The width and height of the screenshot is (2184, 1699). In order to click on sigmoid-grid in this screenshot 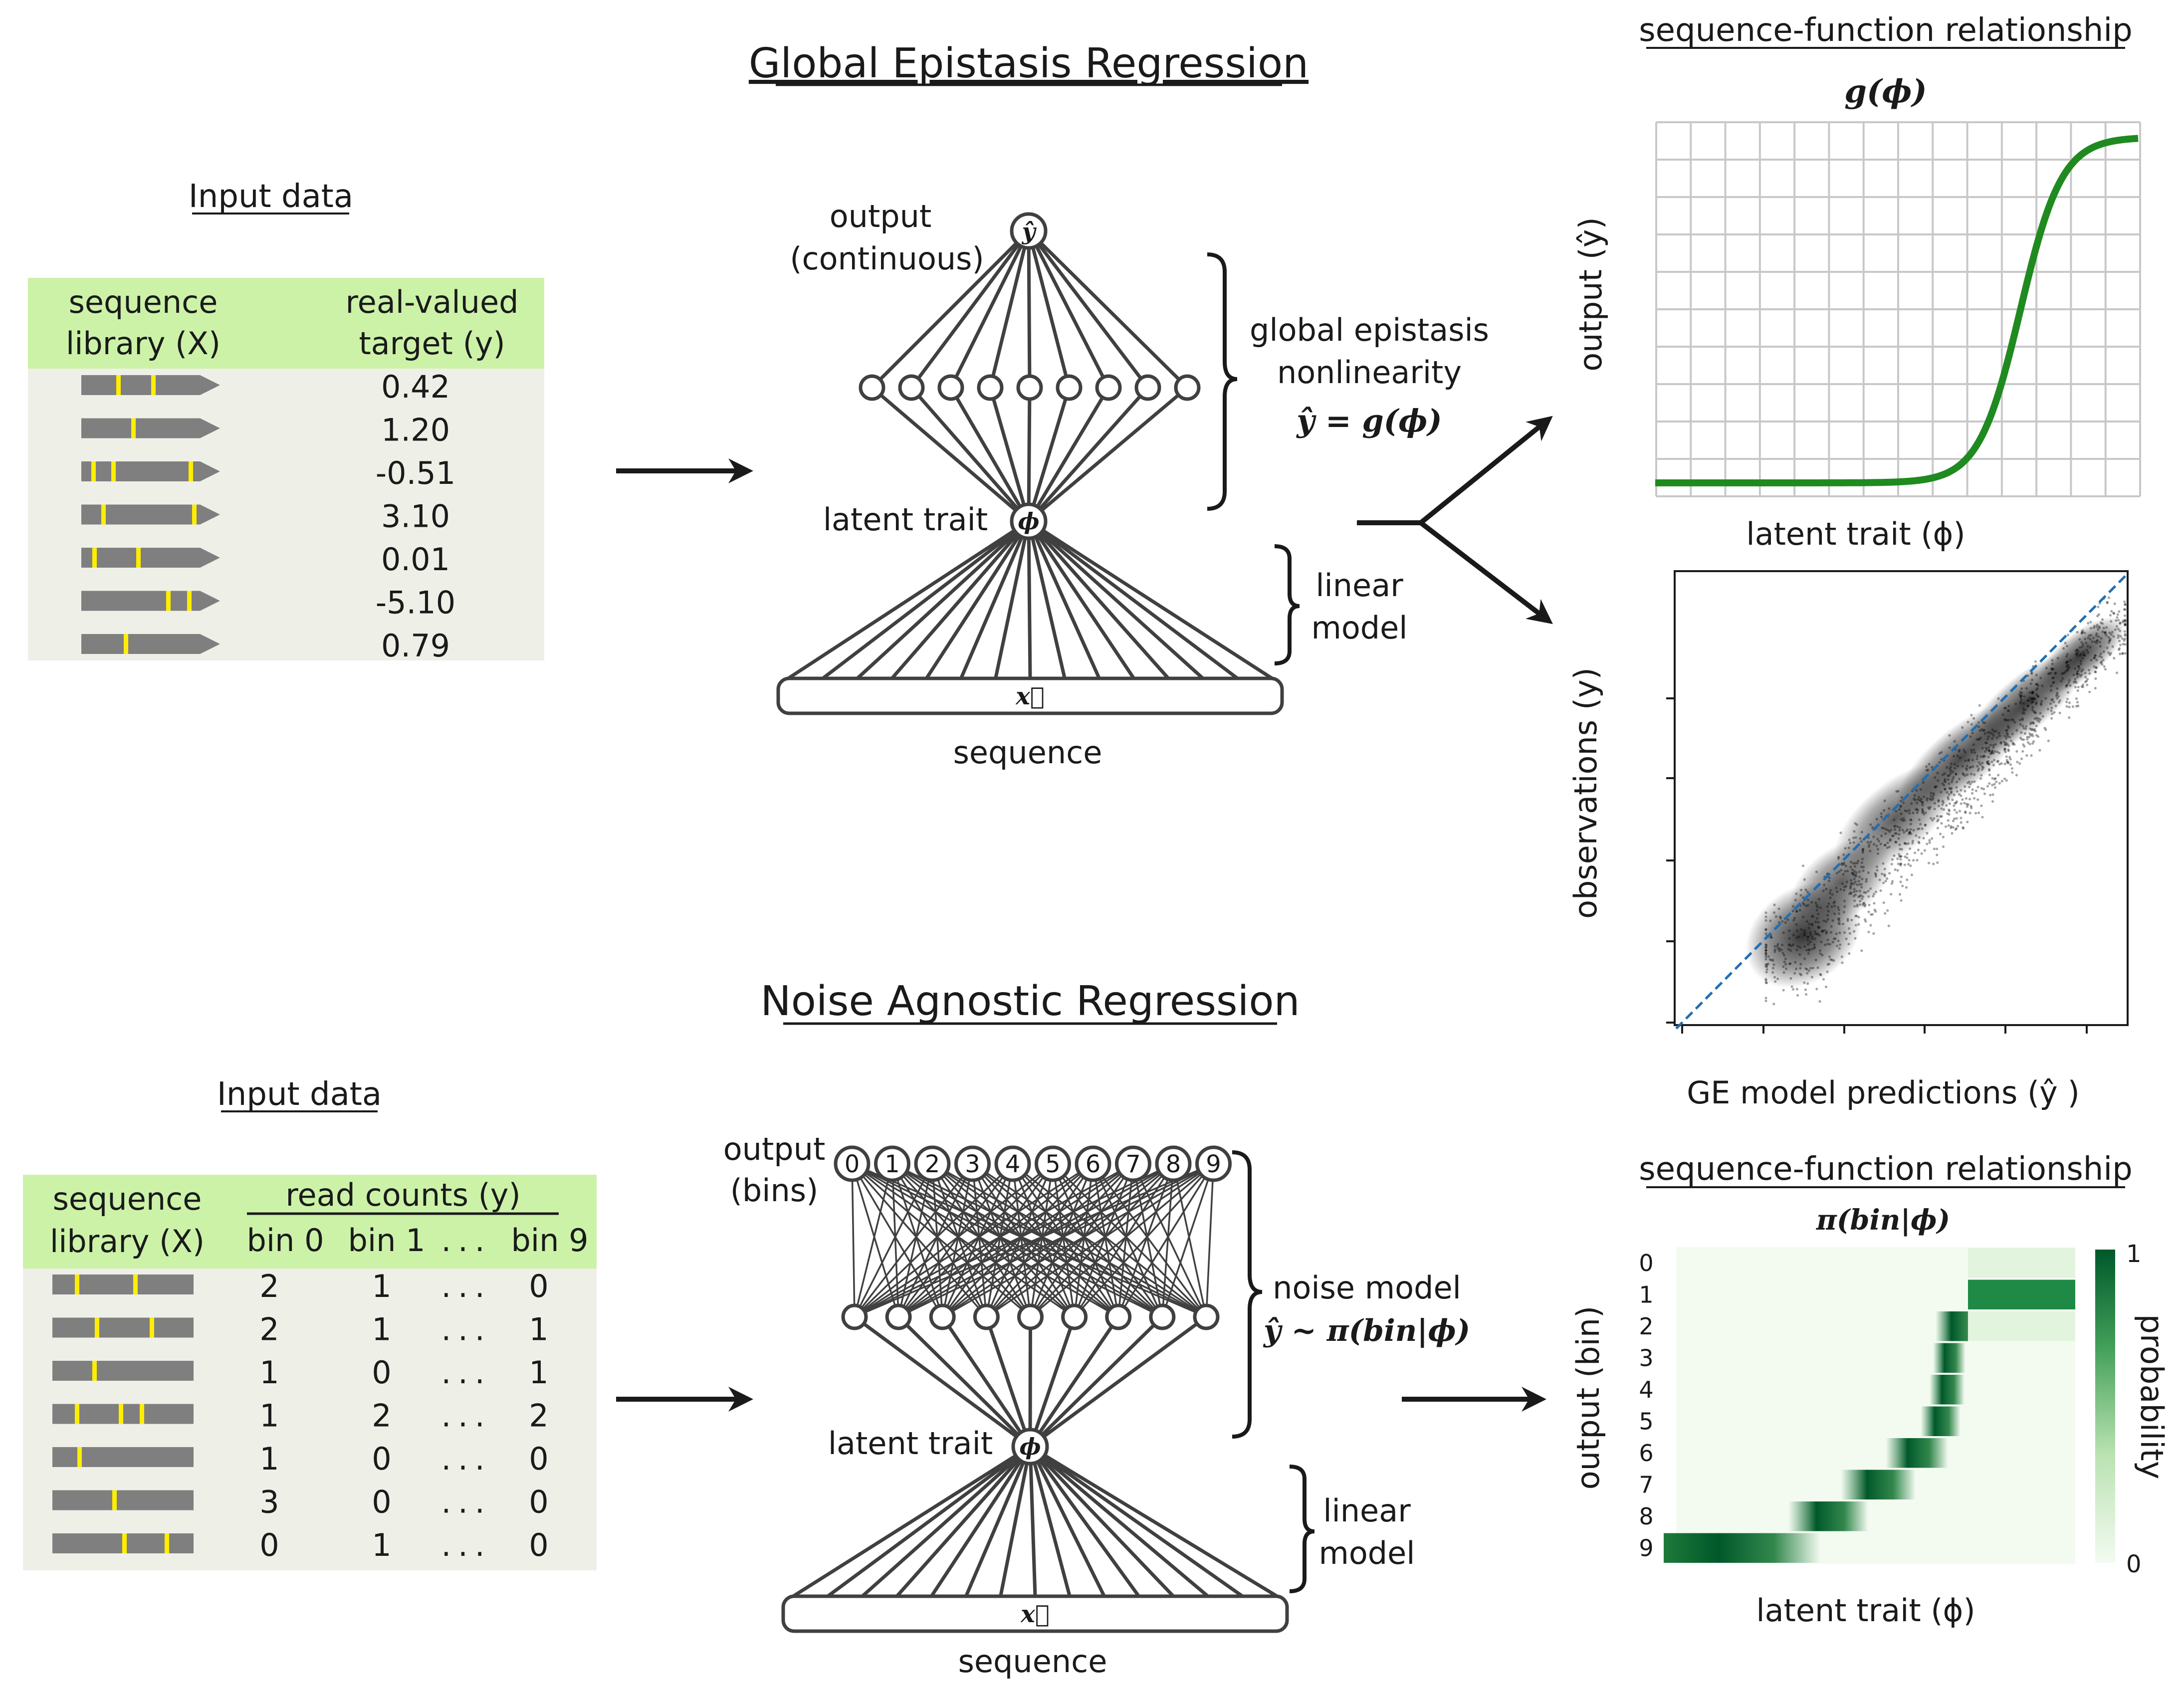, I will do `click(1898, 309)`.